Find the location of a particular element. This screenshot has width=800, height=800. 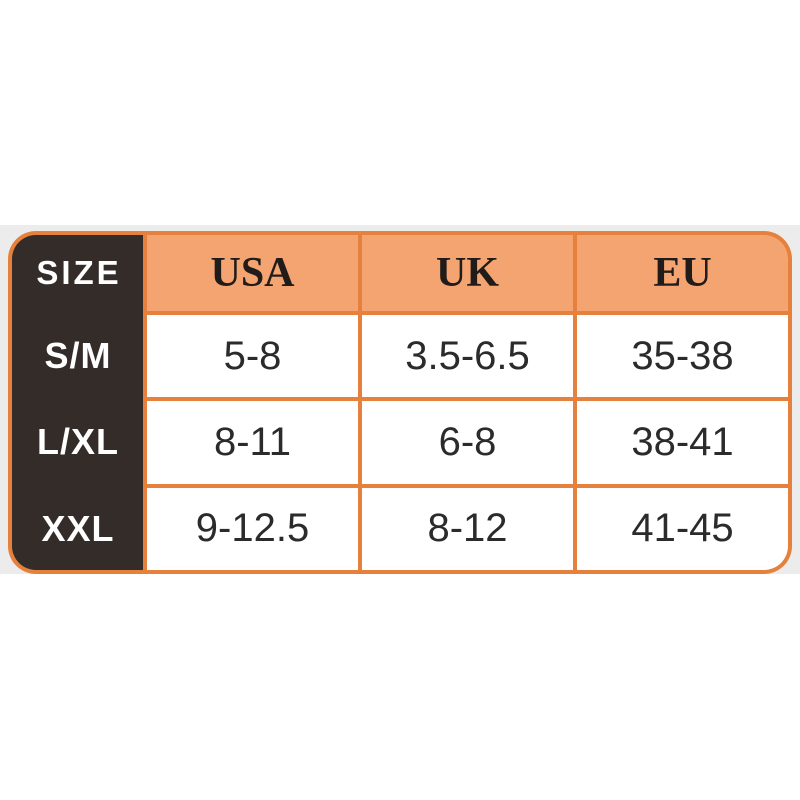

cell-xxl-eu: 41-45 is located at coordinates (682, 528).